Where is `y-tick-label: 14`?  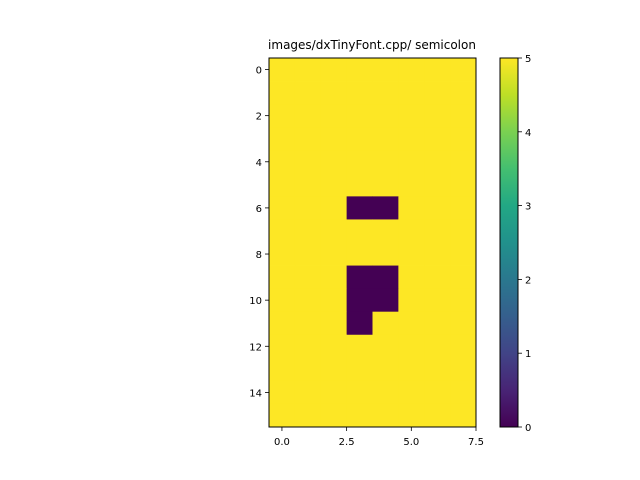
y-tick-label: 14 is located at coordinates (255, 393).